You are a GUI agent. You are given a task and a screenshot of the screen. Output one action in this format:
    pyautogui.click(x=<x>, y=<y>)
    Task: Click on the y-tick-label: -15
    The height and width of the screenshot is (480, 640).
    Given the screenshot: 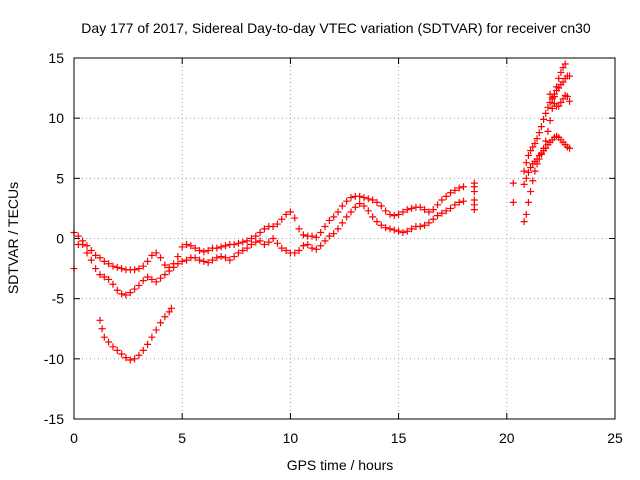 What is the action you would take?
    pyautogui.click(x=54, y=419)
    